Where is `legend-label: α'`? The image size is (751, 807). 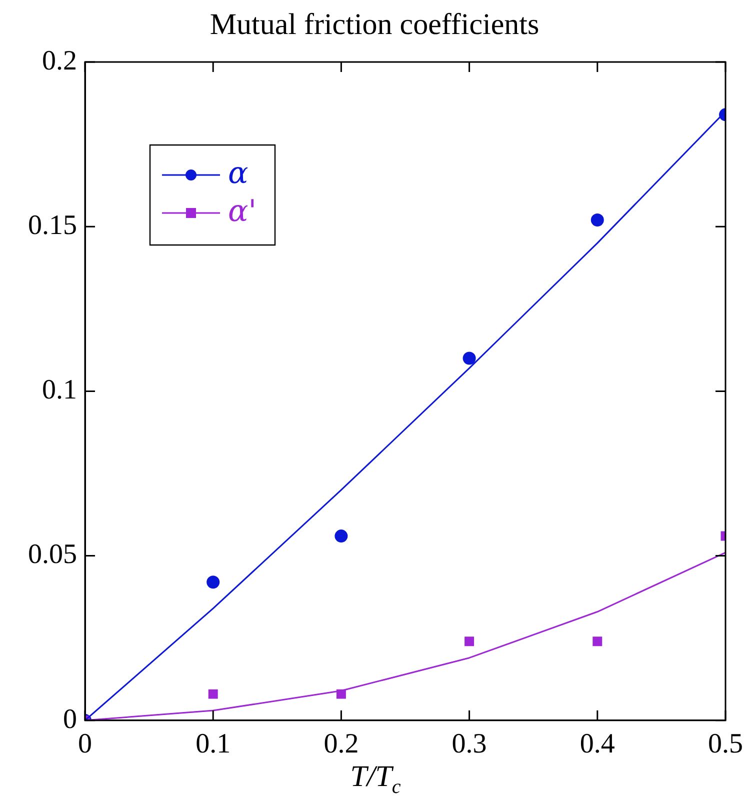 legend-label: α' is located at coordinates (242, 211).